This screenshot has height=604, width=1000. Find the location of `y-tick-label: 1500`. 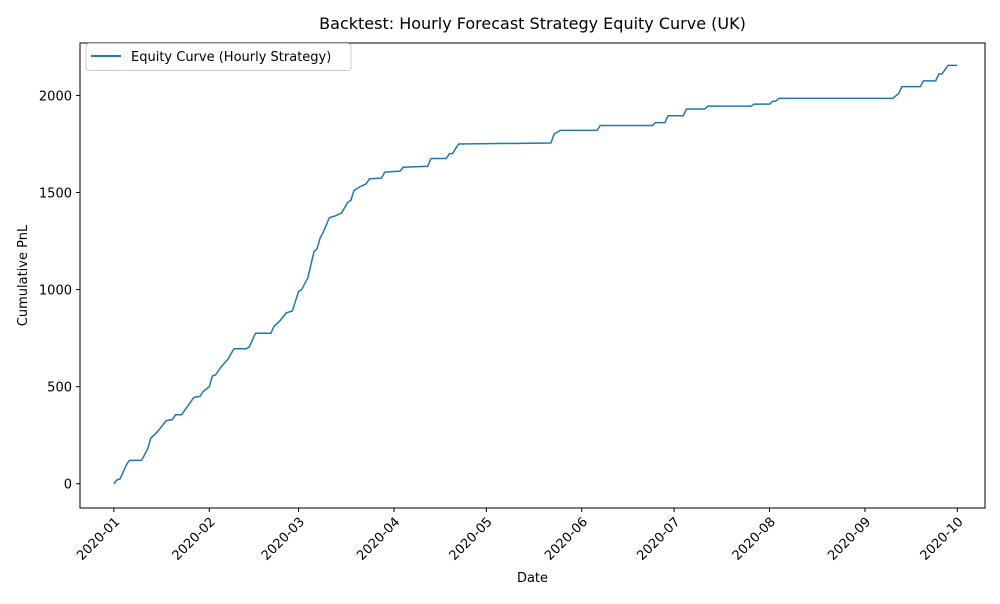

y-tick-label: 1500 is located at coordinates (55, 193).